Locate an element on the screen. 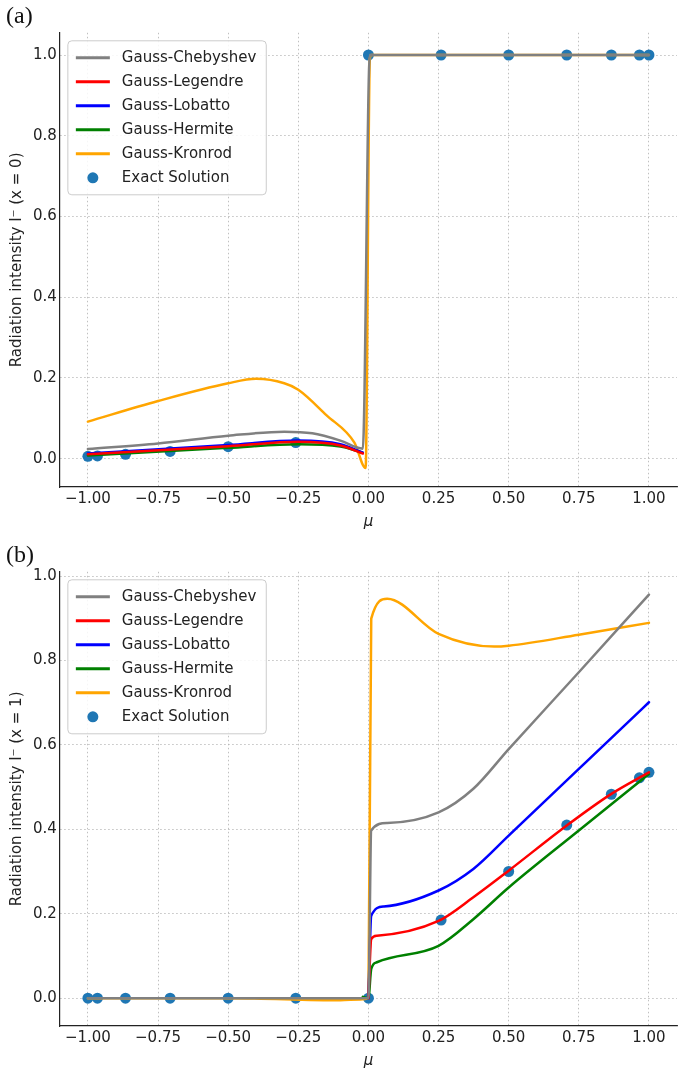 The image size is (683, 1078). chart-title: (a) is located at coordinates (19, 14).